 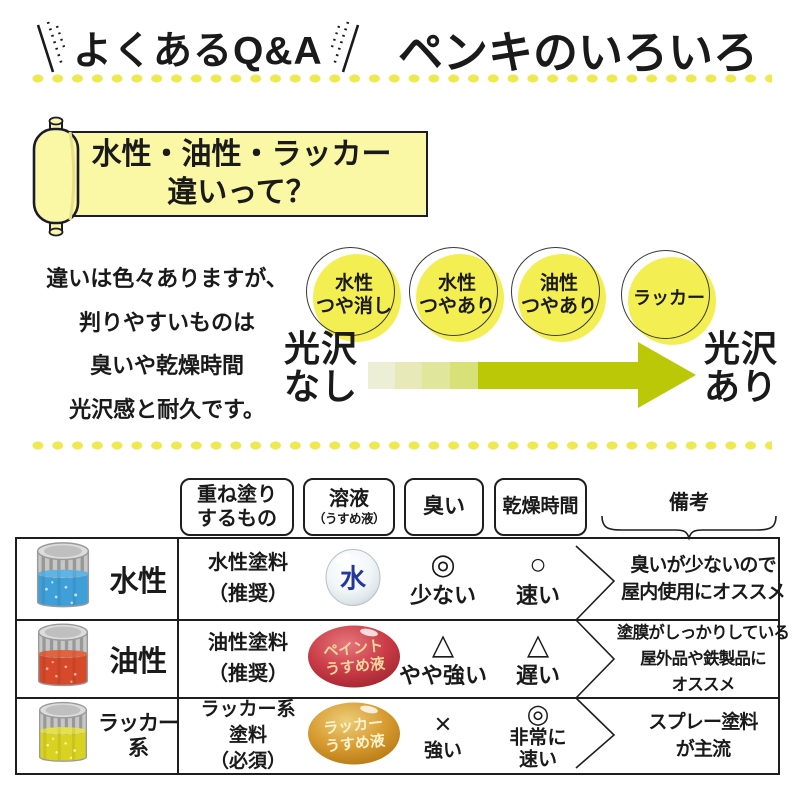 I want to click on drytime-cell: △ 遅い, so click(x=538, y=659).